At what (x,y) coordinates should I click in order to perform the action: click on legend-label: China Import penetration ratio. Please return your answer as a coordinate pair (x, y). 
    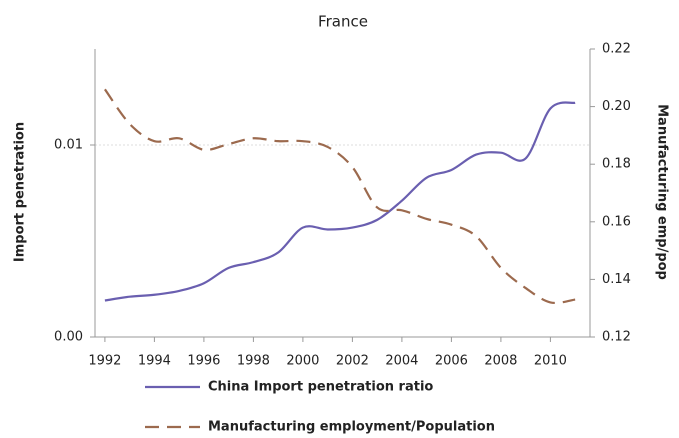
    Looking at the image, I should click on (320, 387).